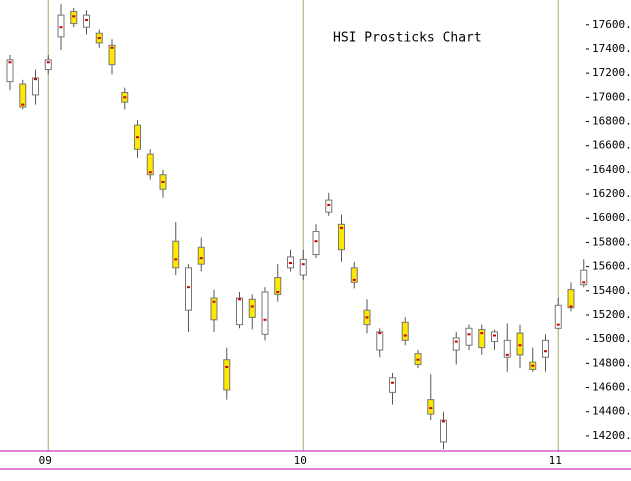  Describe the element at coordinates (611, 338) in the screenshot. I see `y-tick-label: 15000.` at that location.